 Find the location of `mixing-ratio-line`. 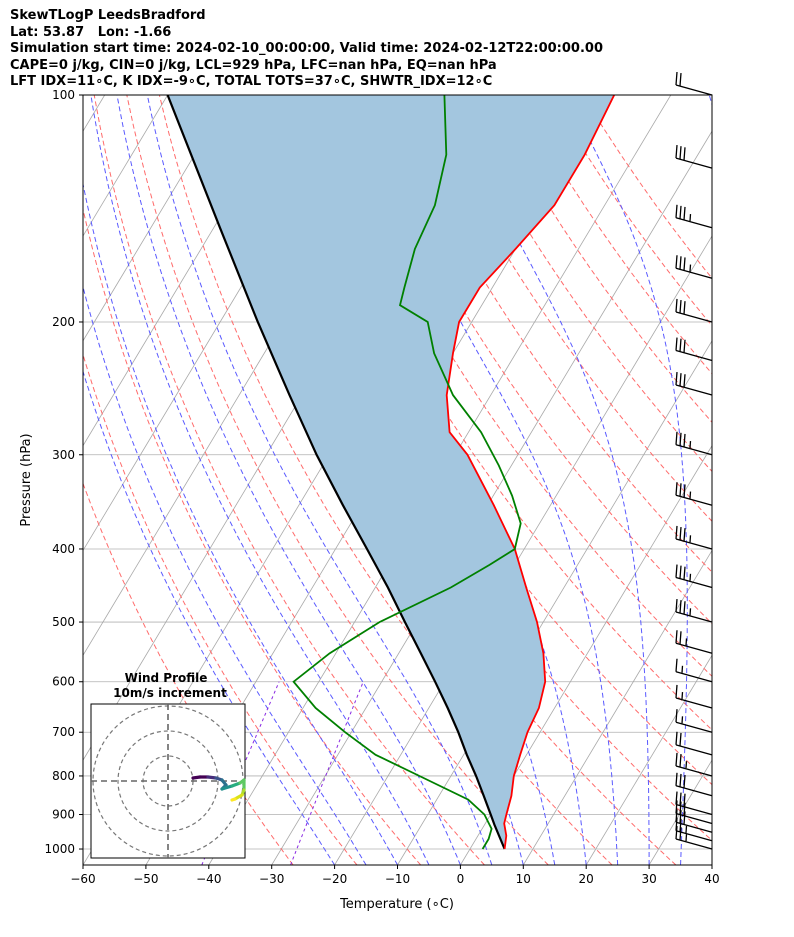

mixing-ratio-line is located at coordinates (327, 773).